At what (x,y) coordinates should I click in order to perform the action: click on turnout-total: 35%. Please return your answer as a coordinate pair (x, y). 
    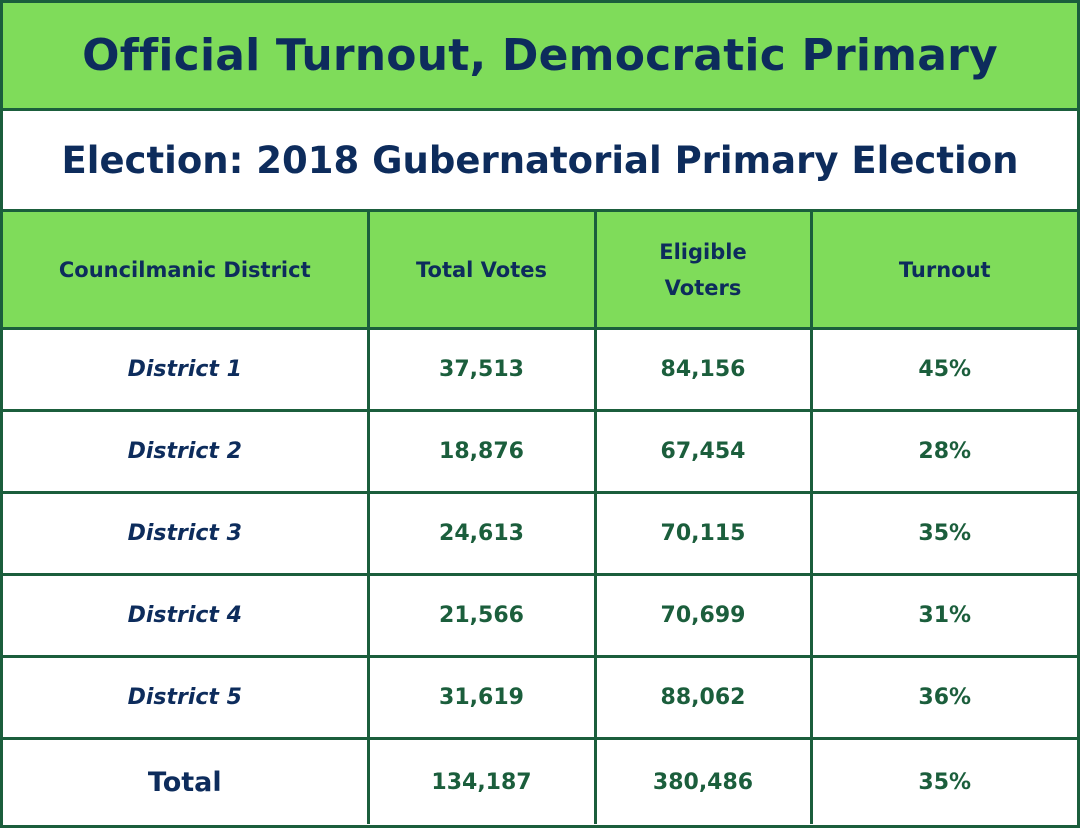
    Looking at the image, I should click on (943, 780).